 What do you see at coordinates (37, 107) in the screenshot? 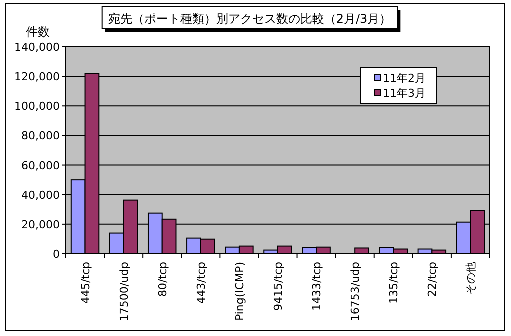
I see `y-tick-label: 100,000` at bounding box center [37, 107].